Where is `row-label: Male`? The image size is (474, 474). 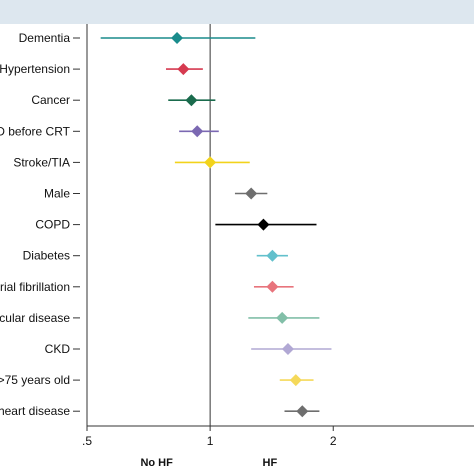 row-label: Male is located at coordinates (57, 194).